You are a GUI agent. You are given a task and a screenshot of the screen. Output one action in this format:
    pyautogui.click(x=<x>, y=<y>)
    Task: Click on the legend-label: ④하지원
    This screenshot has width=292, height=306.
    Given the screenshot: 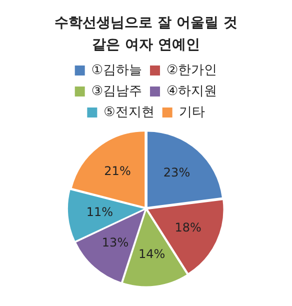 What is the action you would take?
    pyautogui.click(x=192, y=91)
    